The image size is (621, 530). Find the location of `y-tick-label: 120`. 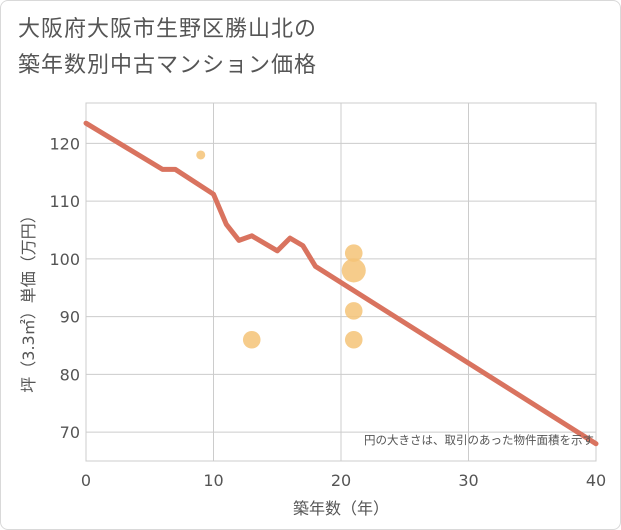

y-tick-label: 120 is located at coordinates (64, 143).